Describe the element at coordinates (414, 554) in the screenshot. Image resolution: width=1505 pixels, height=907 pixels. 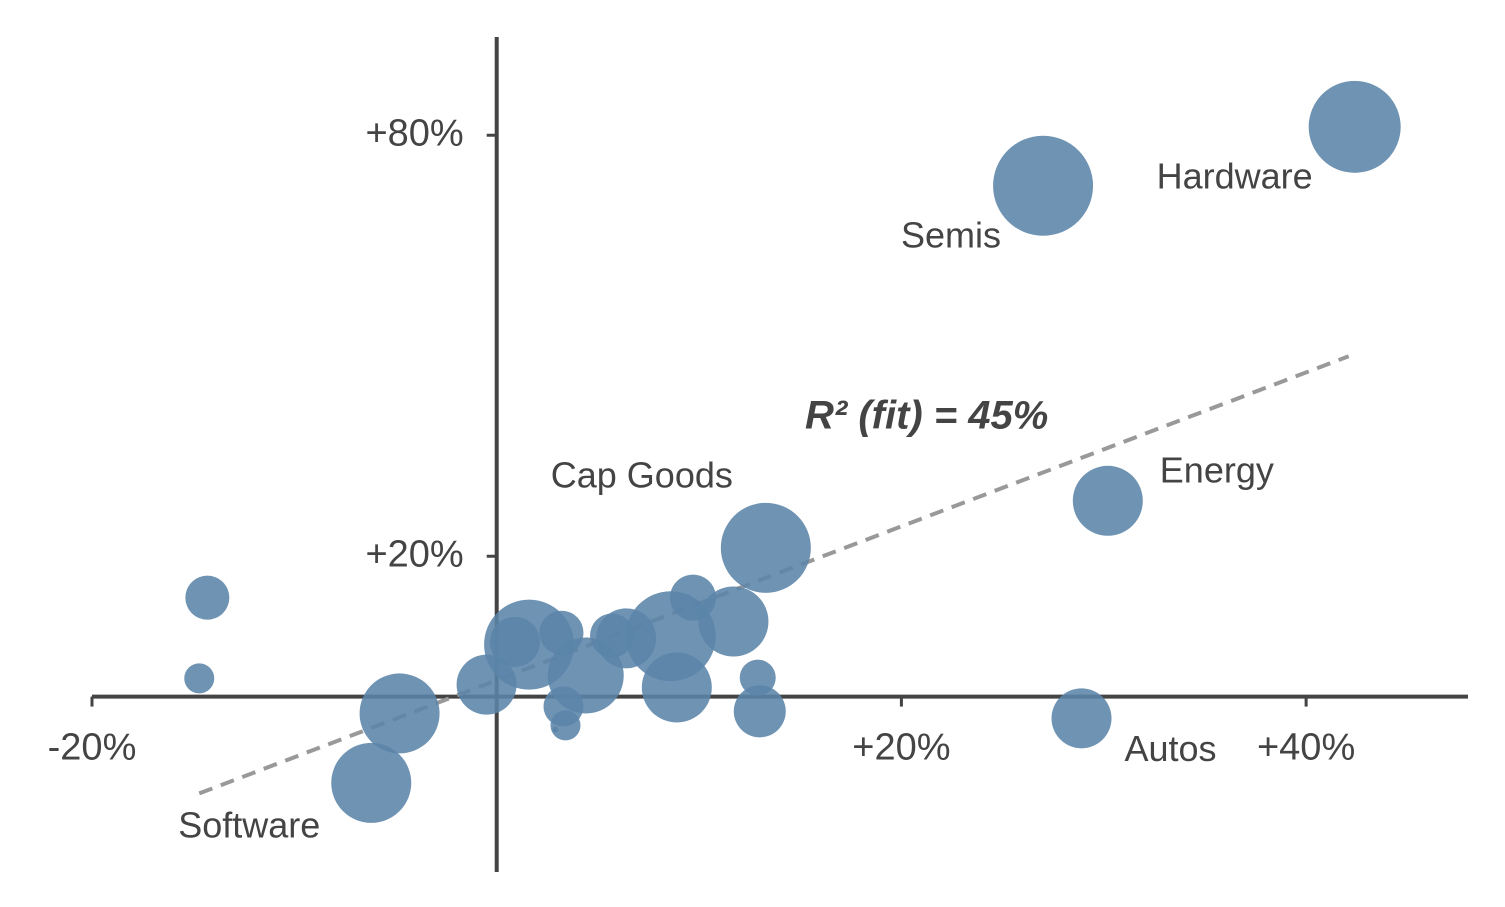
I see `y-tick-label: +20%` at that location.